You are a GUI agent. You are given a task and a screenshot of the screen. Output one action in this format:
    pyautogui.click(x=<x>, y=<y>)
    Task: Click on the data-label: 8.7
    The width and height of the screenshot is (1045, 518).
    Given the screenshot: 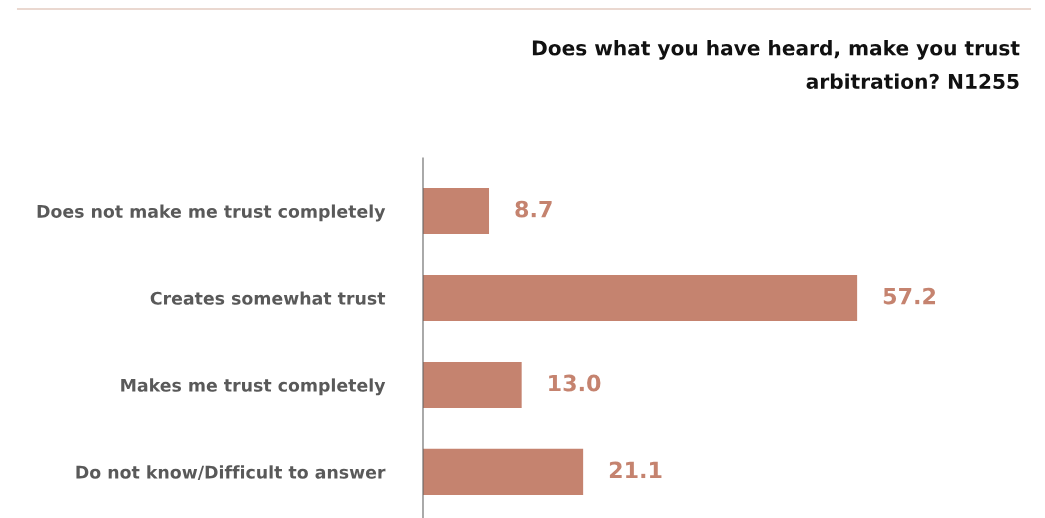 What is the action you would take?
    pyautogui.click(x=533, y=209)
    